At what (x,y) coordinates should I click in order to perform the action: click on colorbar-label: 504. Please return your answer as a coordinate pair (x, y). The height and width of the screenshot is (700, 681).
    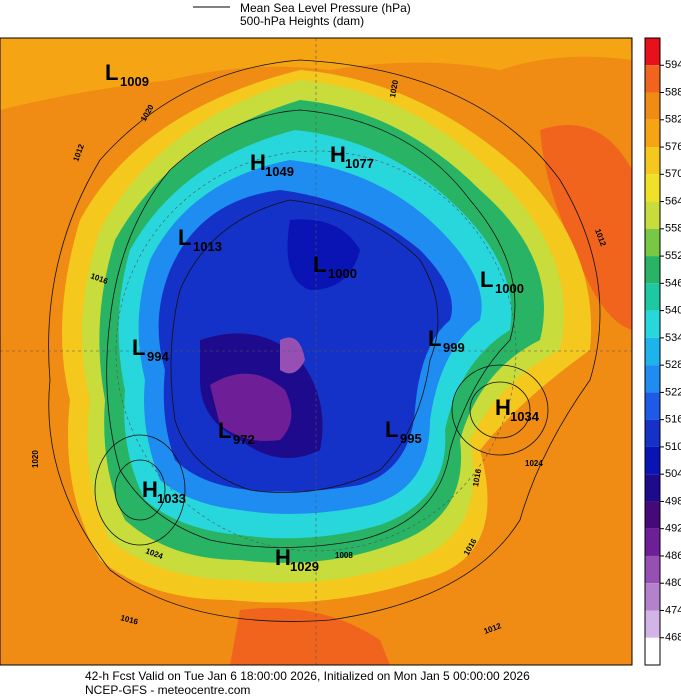
    Looking at the image, I should click on (673, 474).